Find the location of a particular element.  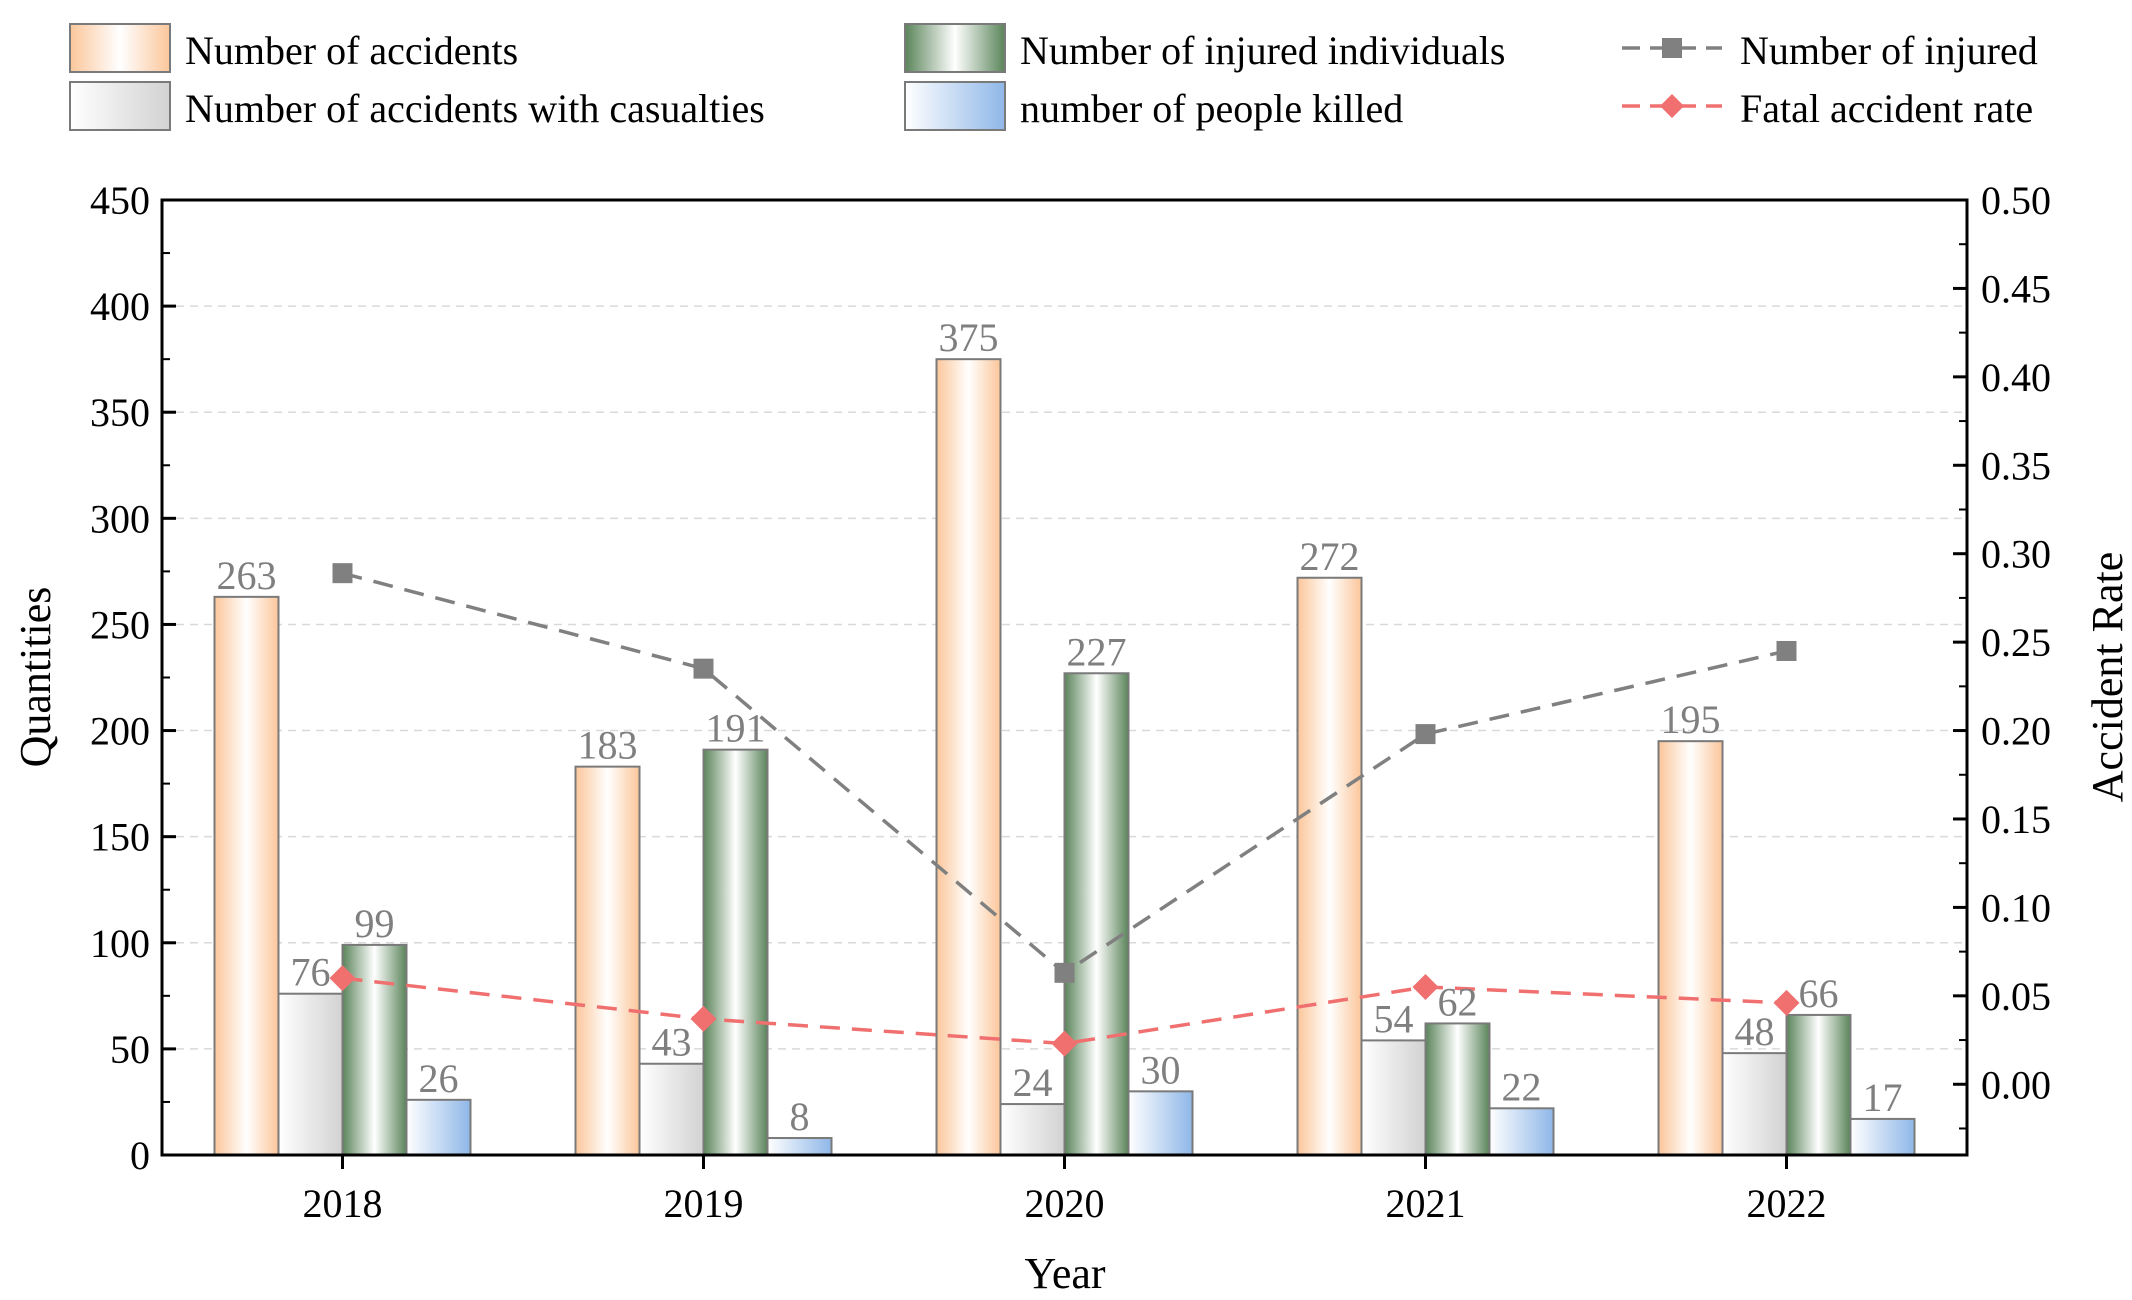

legend-label-accidents: Number of accidents is located at coordinates (351, 50).